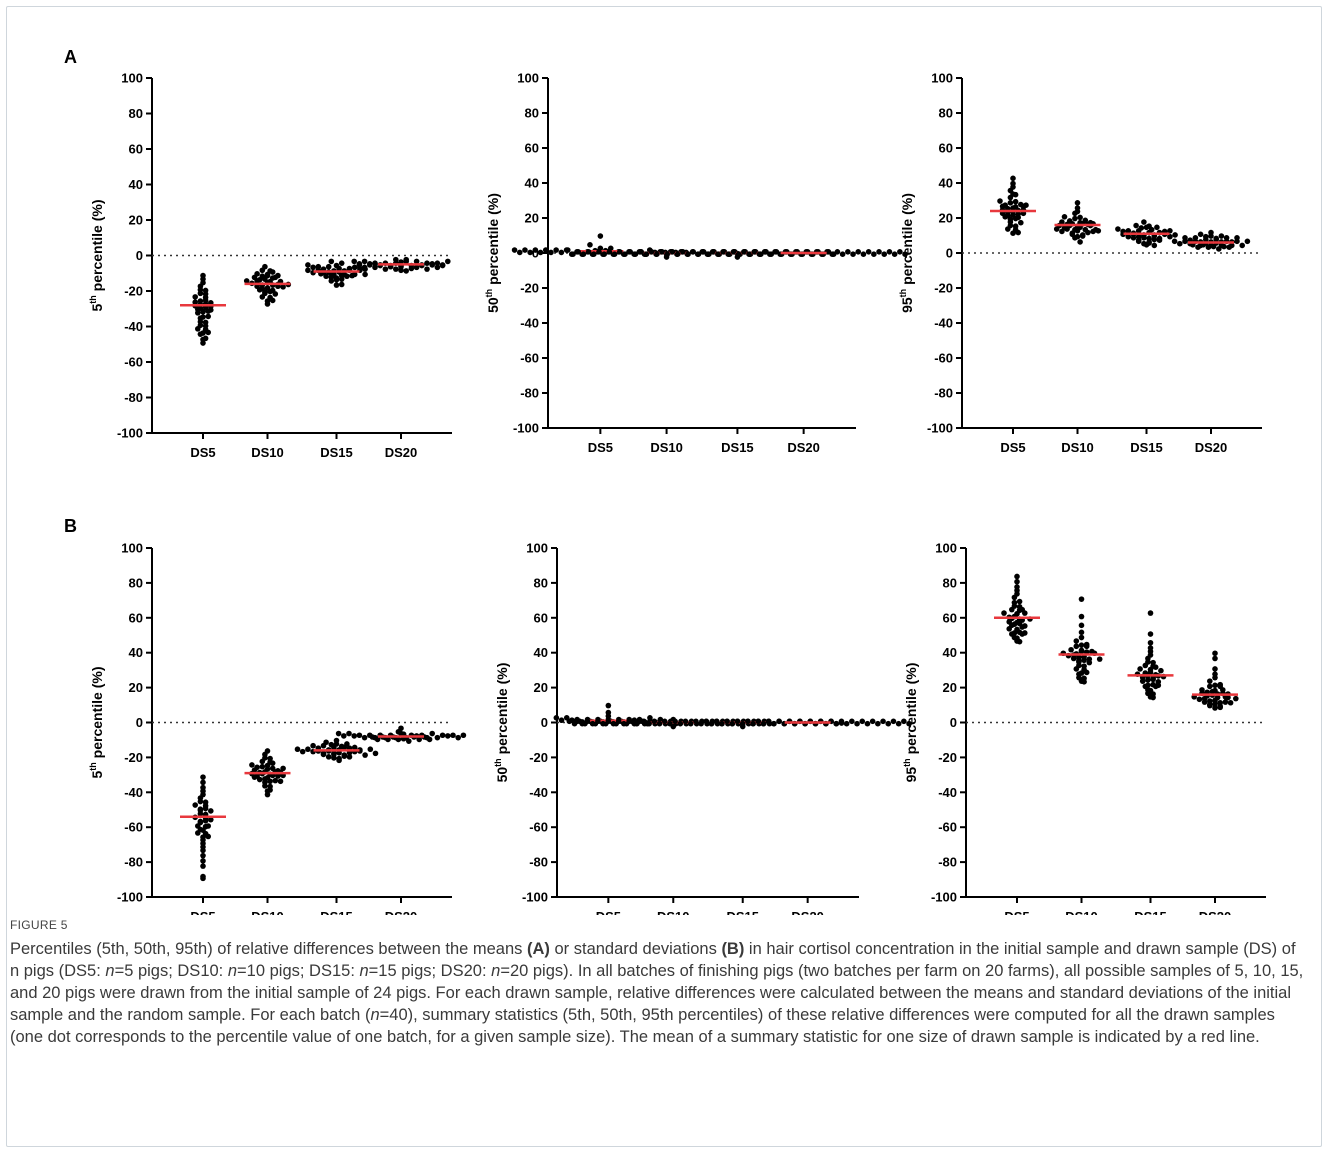 The image size is (1328, 1153). Describe the element at coordinates (133, 362) in the screenshot. I see `y-tick-label: -60` at that location.